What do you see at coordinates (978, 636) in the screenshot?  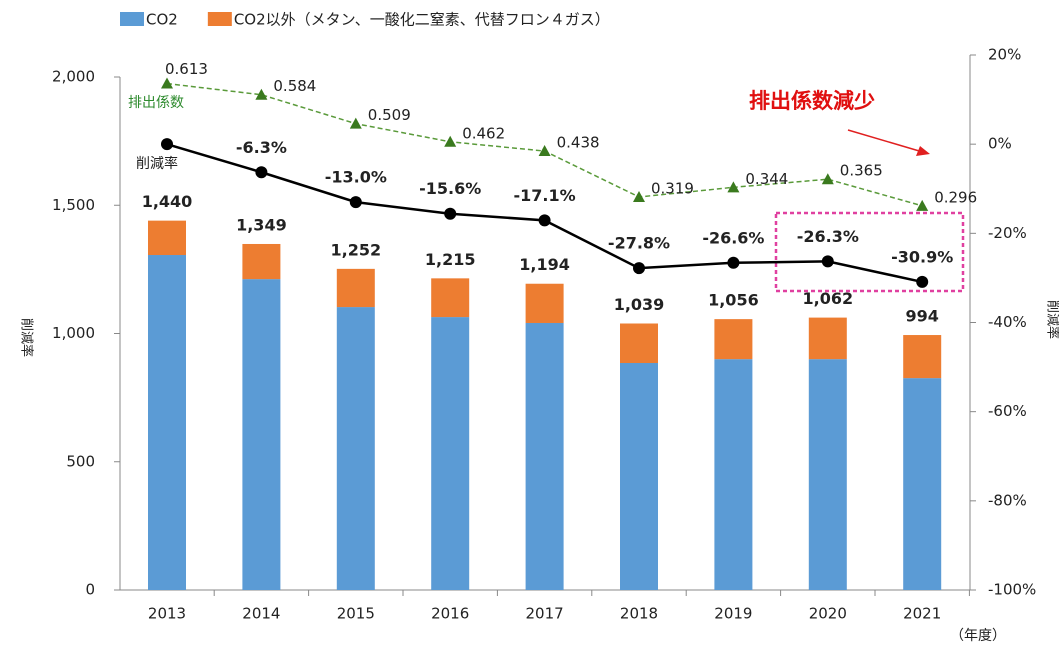 I see `x-unit: （年度）` at bounding box center [978, 636].